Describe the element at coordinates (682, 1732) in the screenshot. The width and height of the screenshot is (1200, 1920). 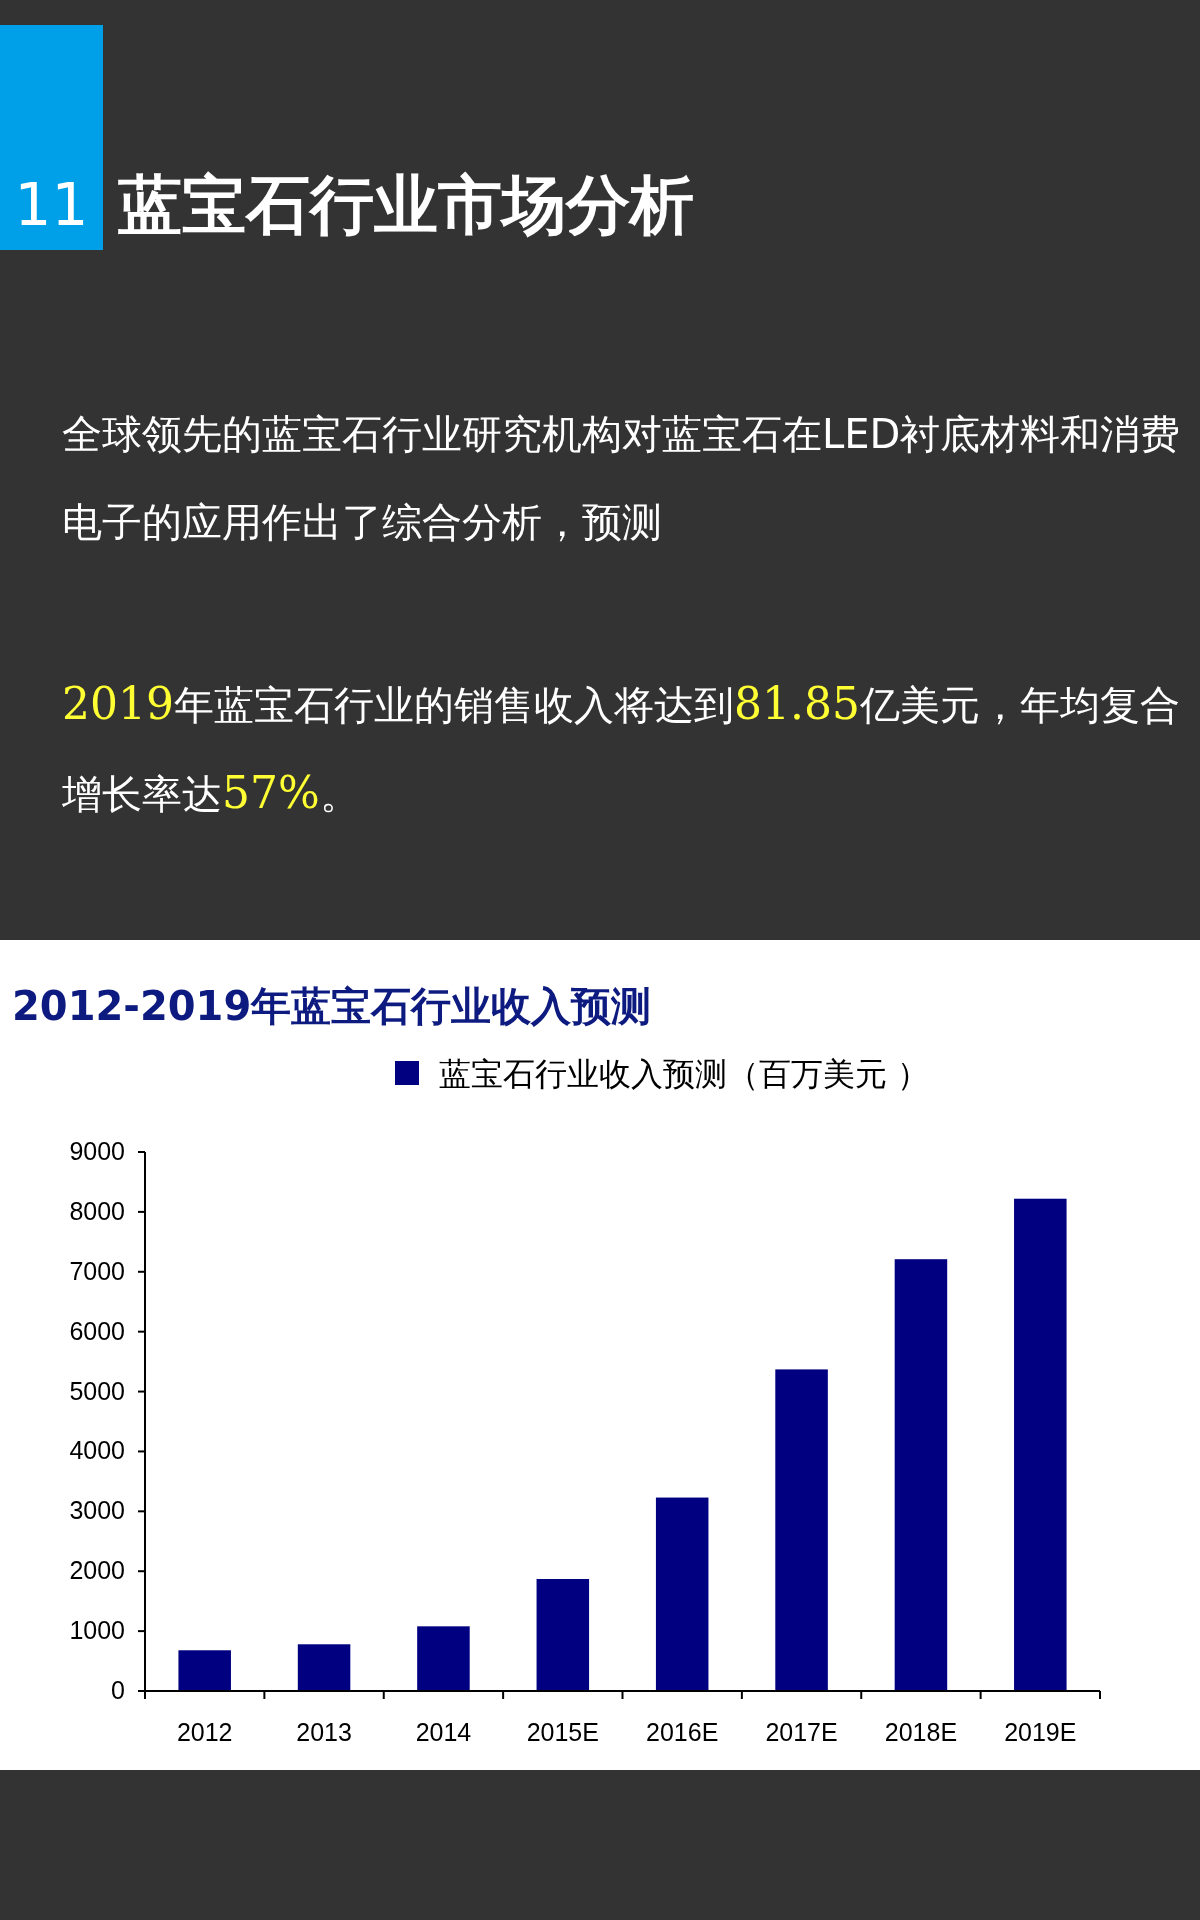
I see `x-tick-label: 2016E` at that location.